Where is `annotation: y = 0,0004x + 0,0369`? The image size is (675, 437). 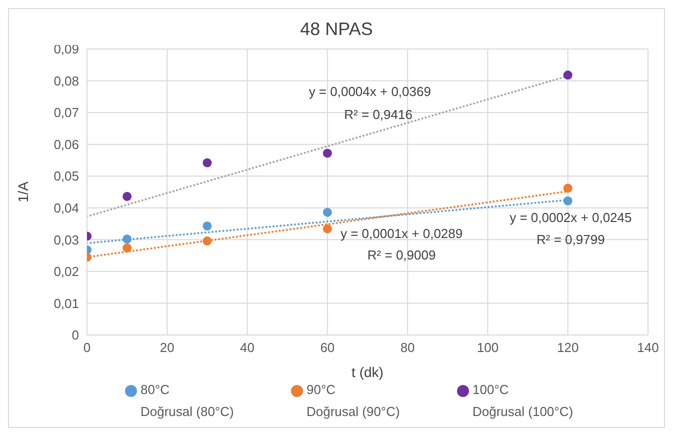
annotation: y = 0,0004x + 0,0369 is located at coordinates (369, 92).